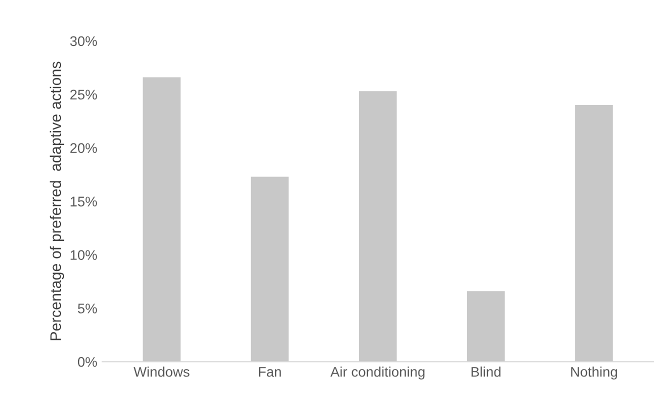 The width and height of the screenshot is (660, 401). I want to click on x-tick-label: Fan, so click(269, 372).